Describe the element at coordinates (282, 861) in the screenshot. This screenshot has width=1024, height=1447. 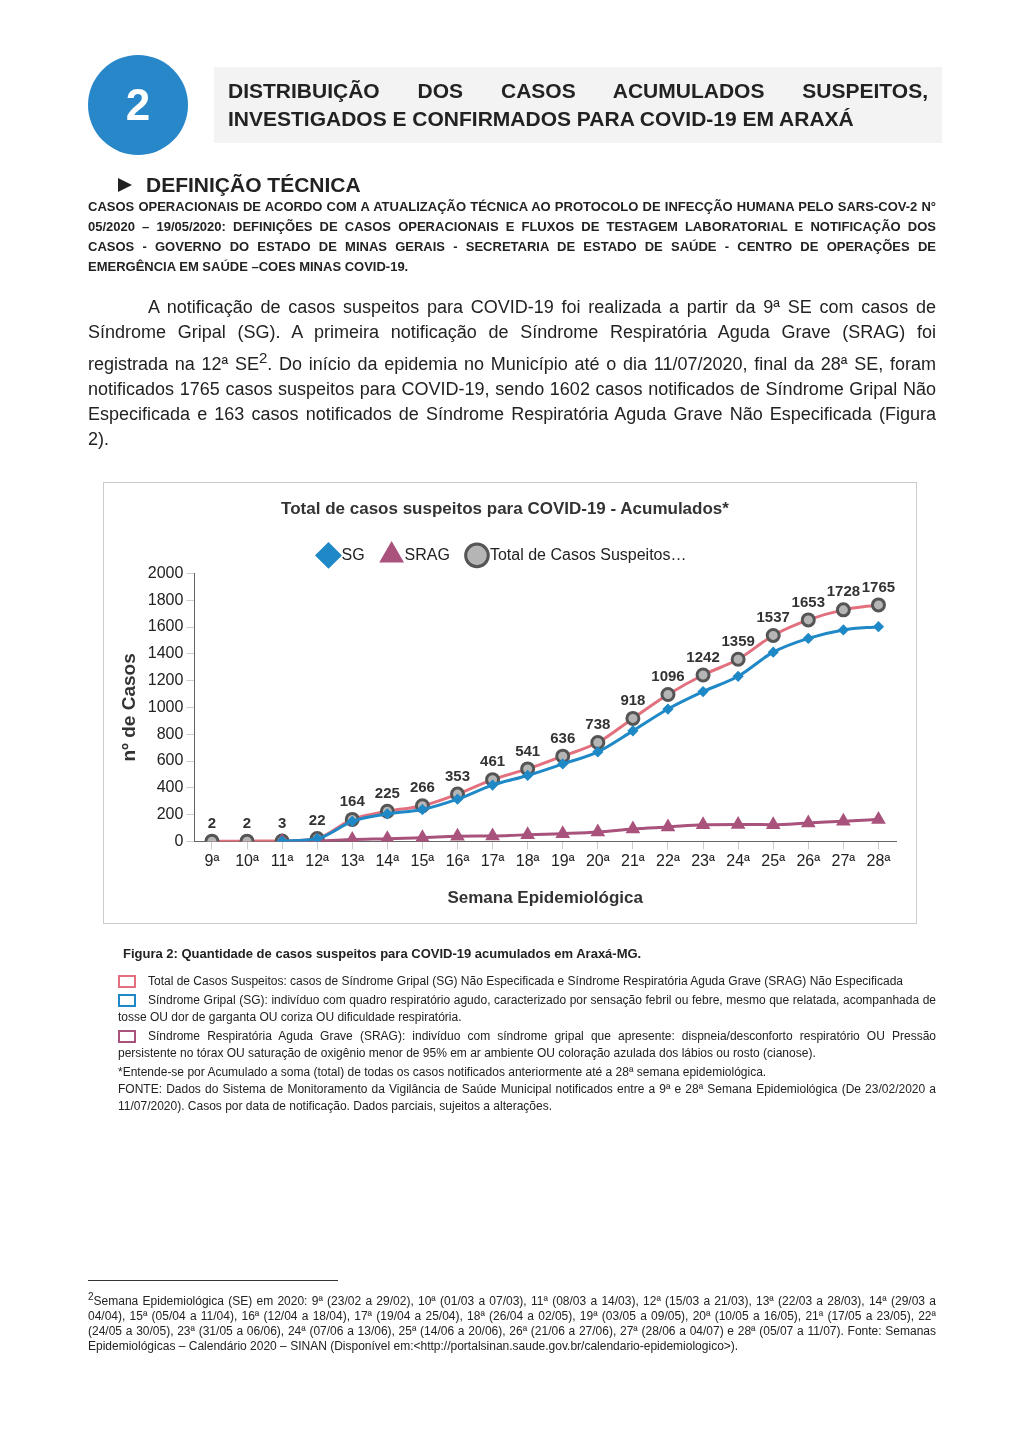
I see `x-tick-label: 11ª` at that location.